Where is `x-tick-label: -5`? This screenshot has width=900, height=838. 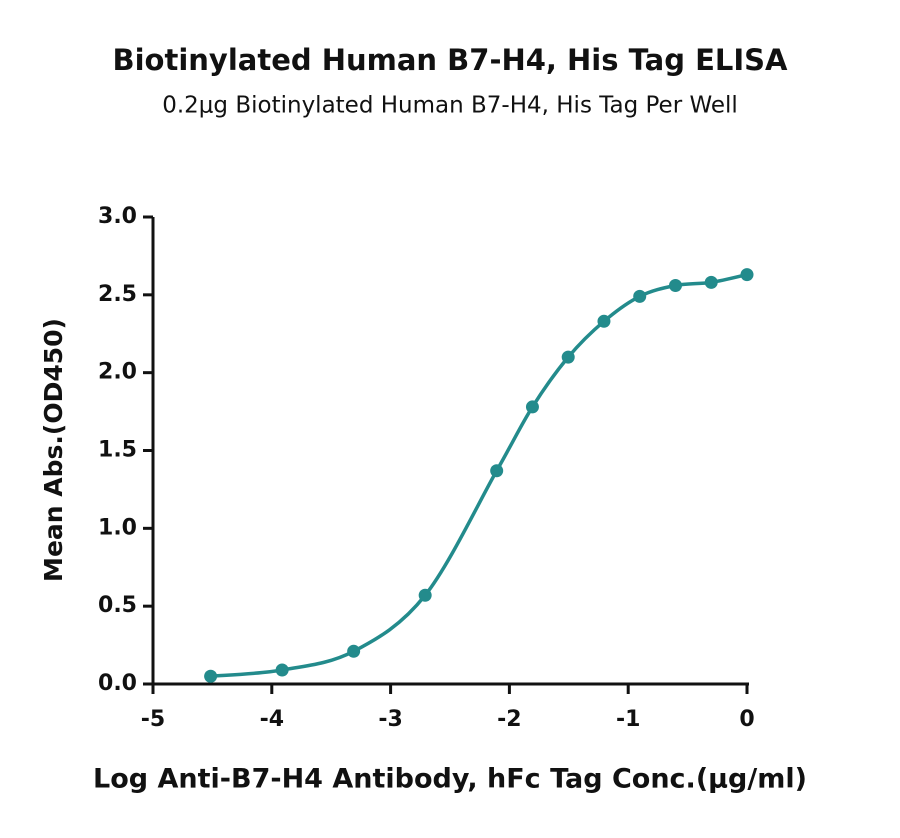
x-tick-label: -5 is located at coordinates (153, 719).